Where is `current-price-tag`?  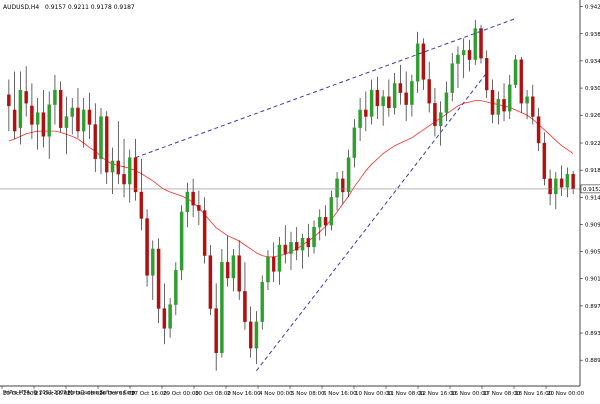 current-price-tag is located at coordinates (590, 189).